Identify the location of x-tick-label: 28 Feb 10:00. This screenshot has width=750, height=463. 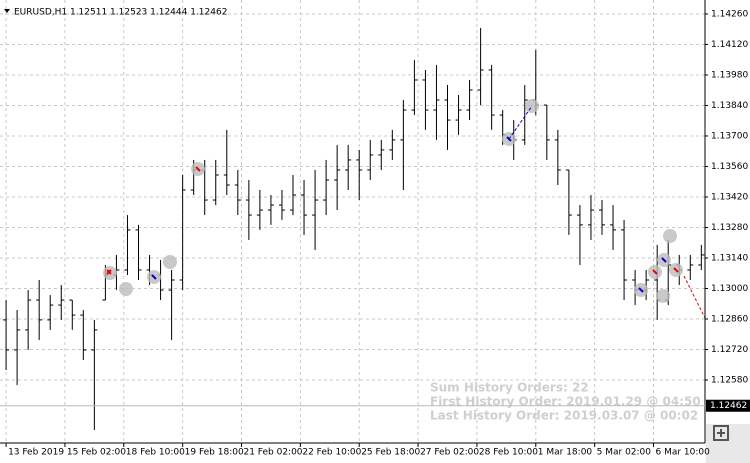
(508, 453).